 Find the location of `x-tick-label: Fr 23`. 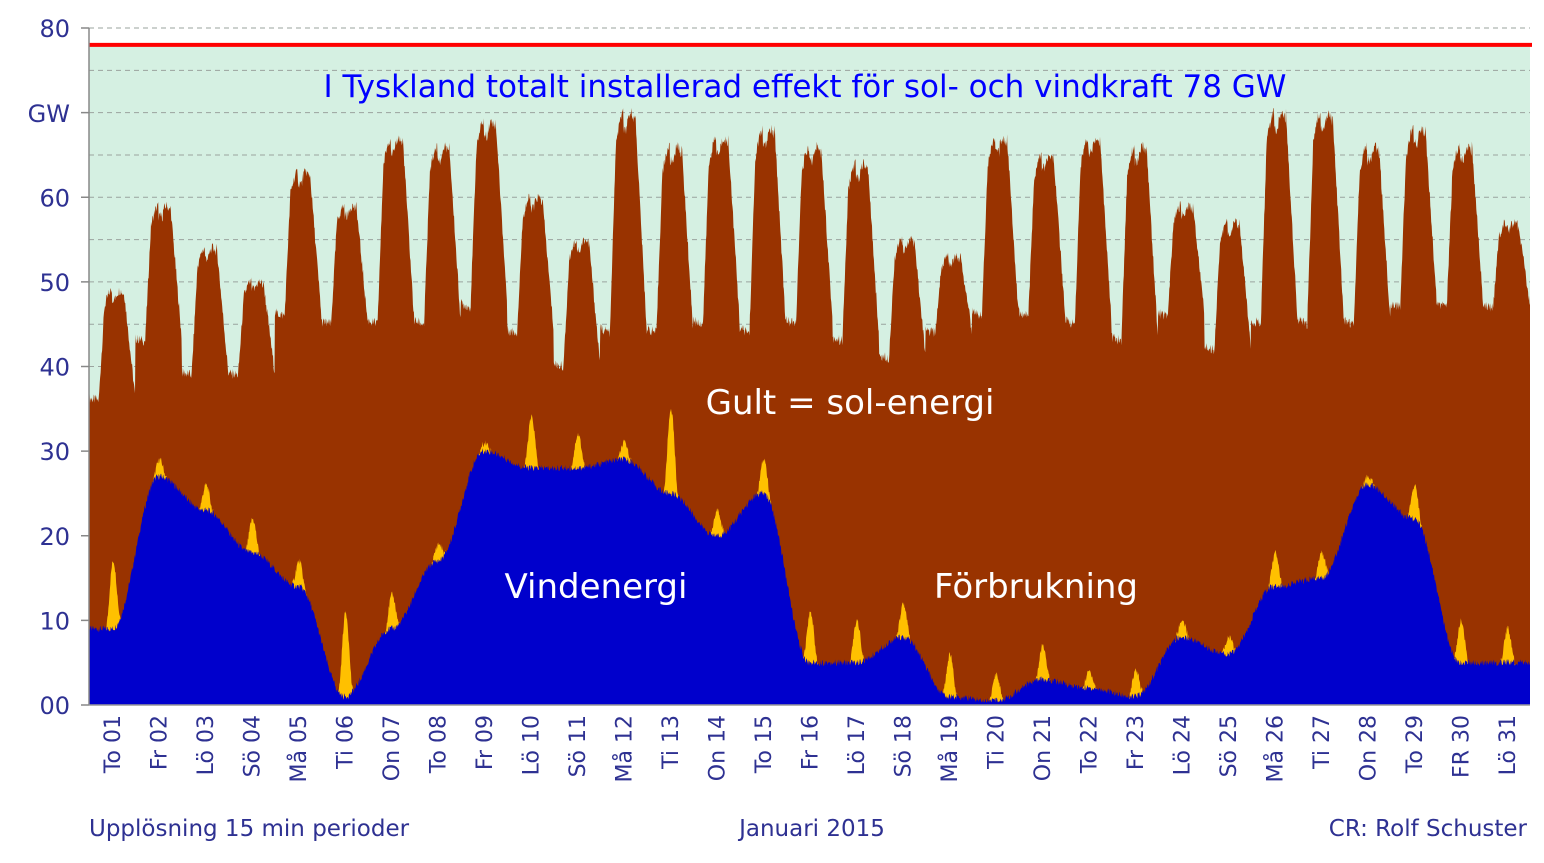

x-tick-label: Fr 23 is located at coordinates (1136, 742).